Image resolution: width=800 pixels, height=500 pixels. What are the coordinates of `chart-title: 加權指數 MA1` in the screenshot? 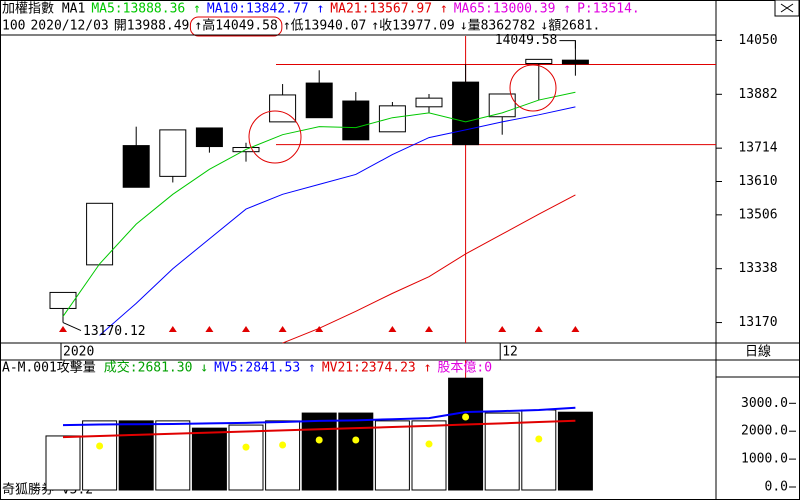 It's located at (43, 9).